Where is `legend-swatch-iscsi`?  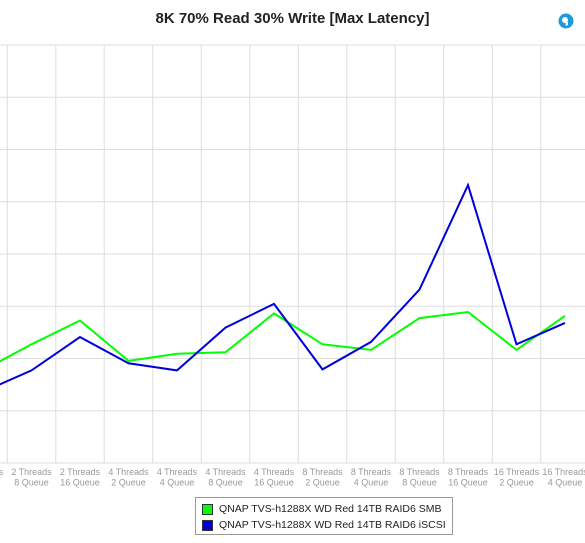 legend-swatch-iscsi is located at coordinates (207, 525).